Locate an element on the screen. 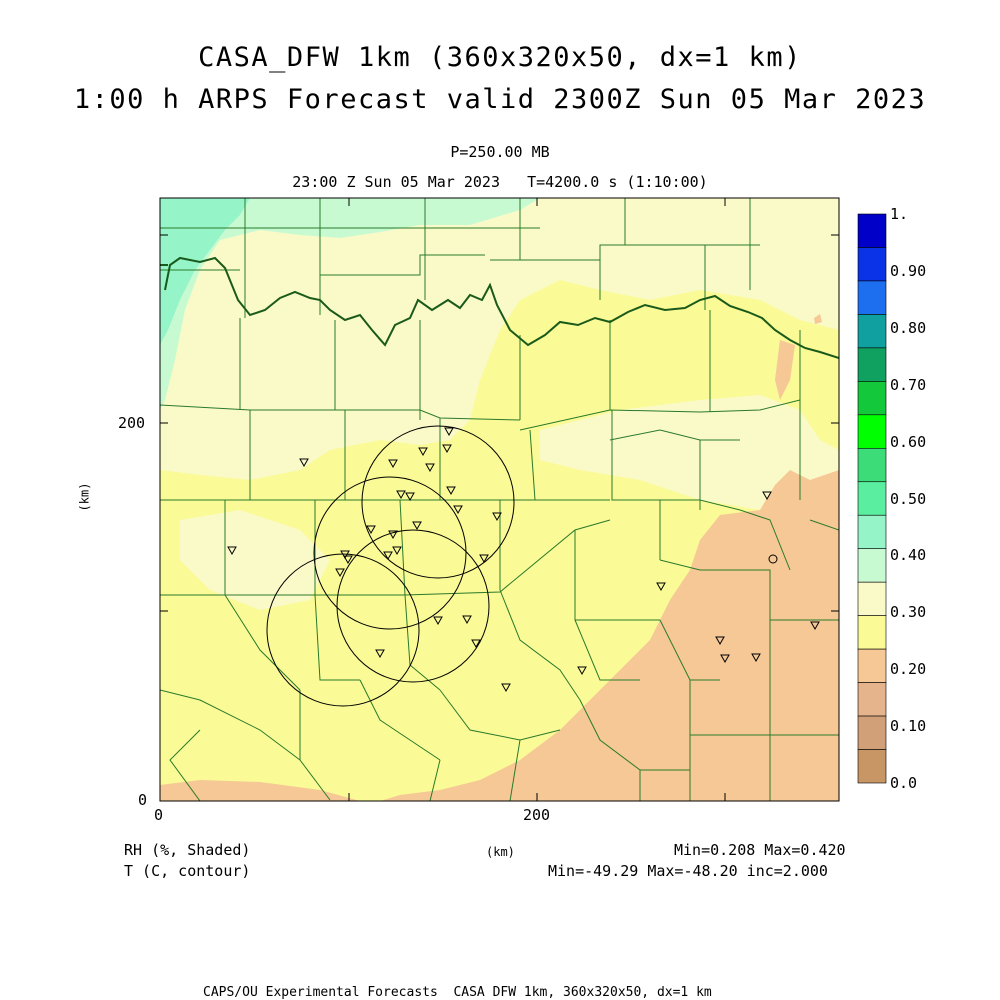  colorbar-label: 0.50 is located at coordinates (908, 498).